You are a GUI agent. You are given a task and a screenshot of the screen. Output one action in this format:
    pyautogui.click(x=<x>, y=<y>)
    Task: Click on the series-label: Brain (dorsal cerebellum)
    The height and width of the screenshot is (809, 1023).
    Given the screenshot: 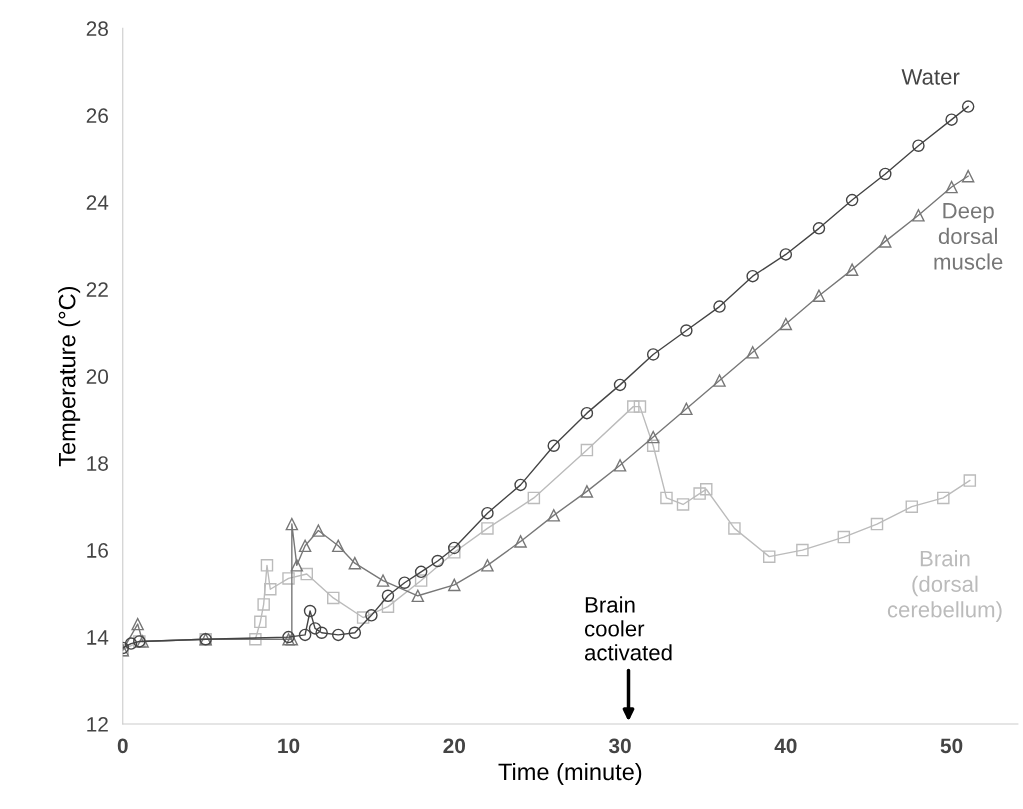 What is the action you would take?
    pyautogui.click(x=944, y=586)
    